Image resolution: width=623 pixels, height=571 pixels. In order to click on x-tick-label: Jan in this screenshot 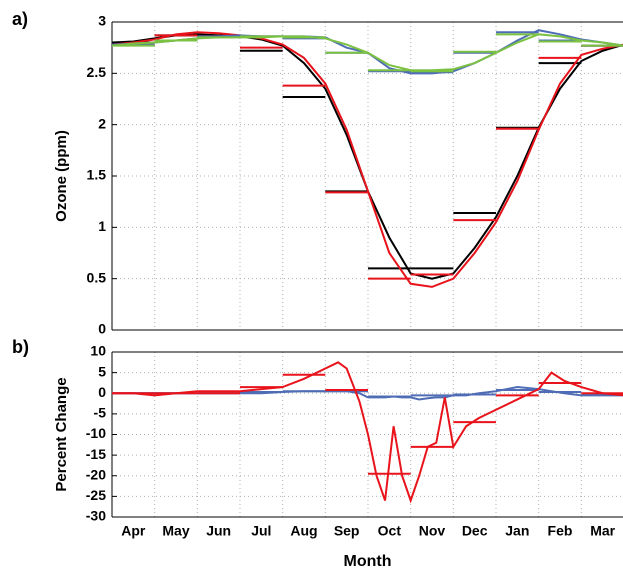, I will do `click(517, 531)`.